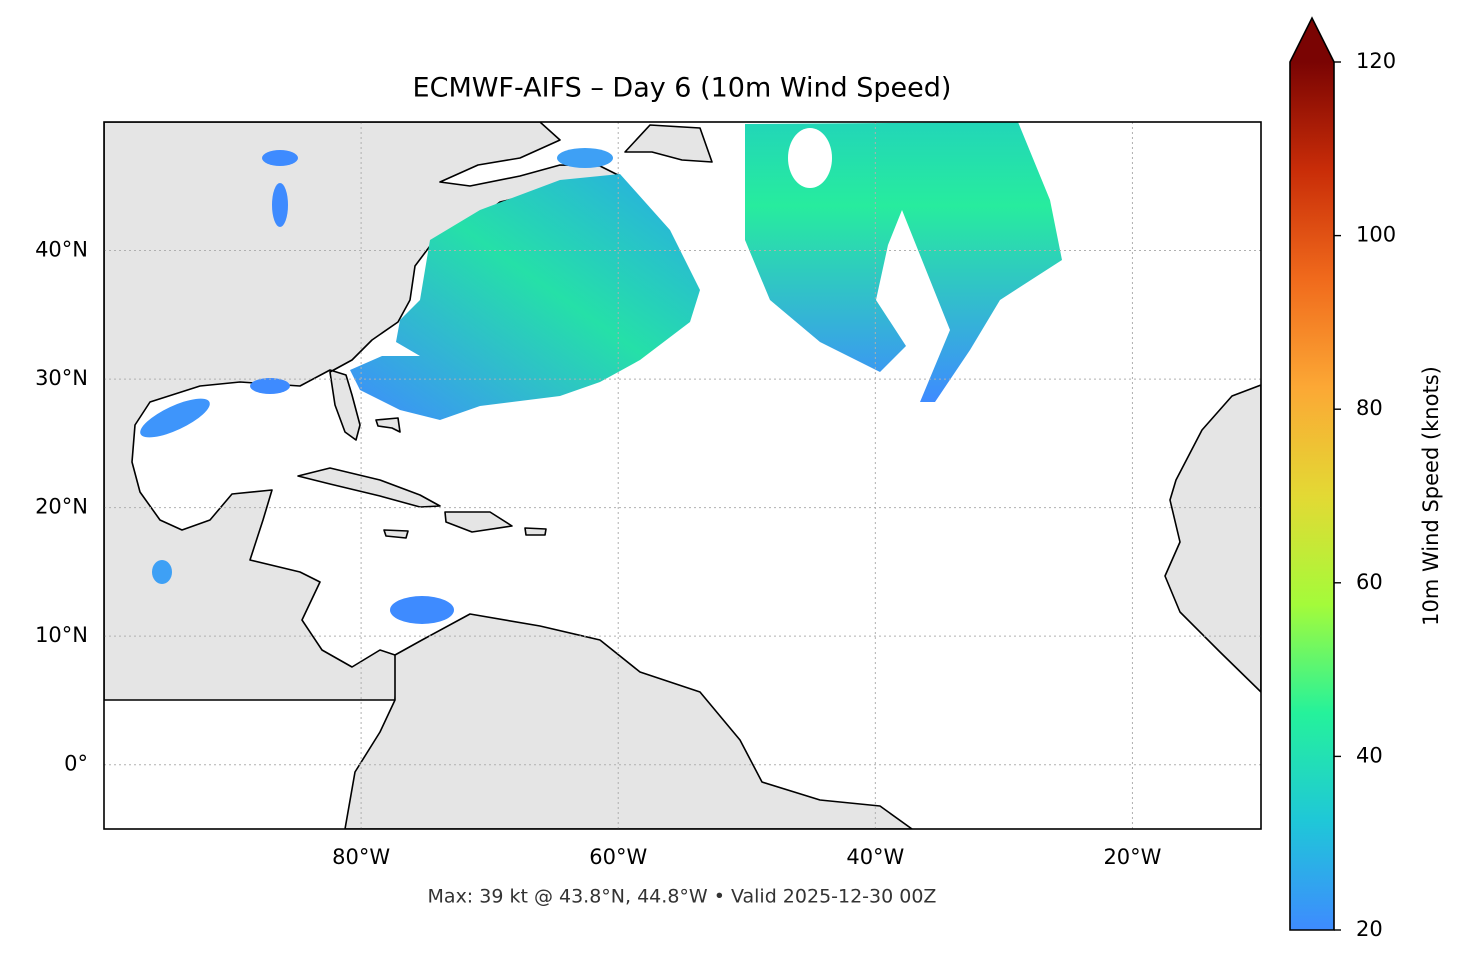 Image resolution: width=1466 pixels, height=969 pixels. I want to click on south-america, so click(628, 721).